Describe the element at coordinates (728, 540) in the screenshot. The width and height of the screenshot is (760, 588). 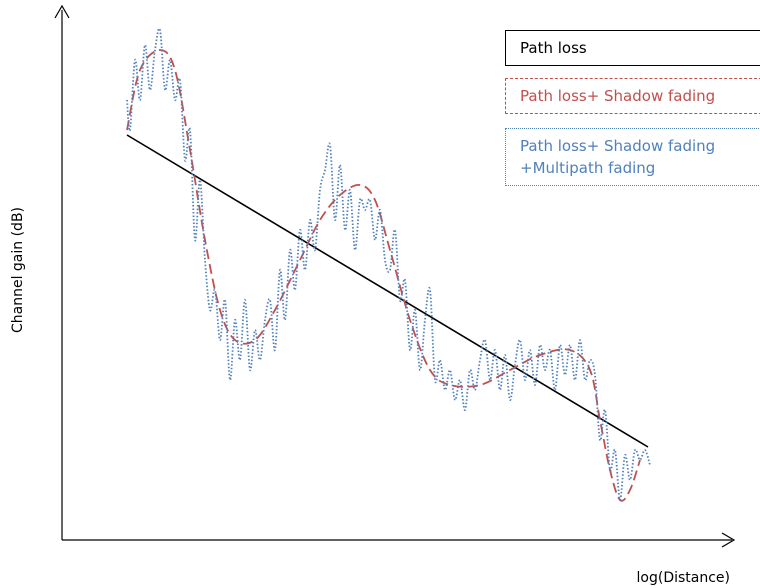
I see `x-axis-arrow` at that location.